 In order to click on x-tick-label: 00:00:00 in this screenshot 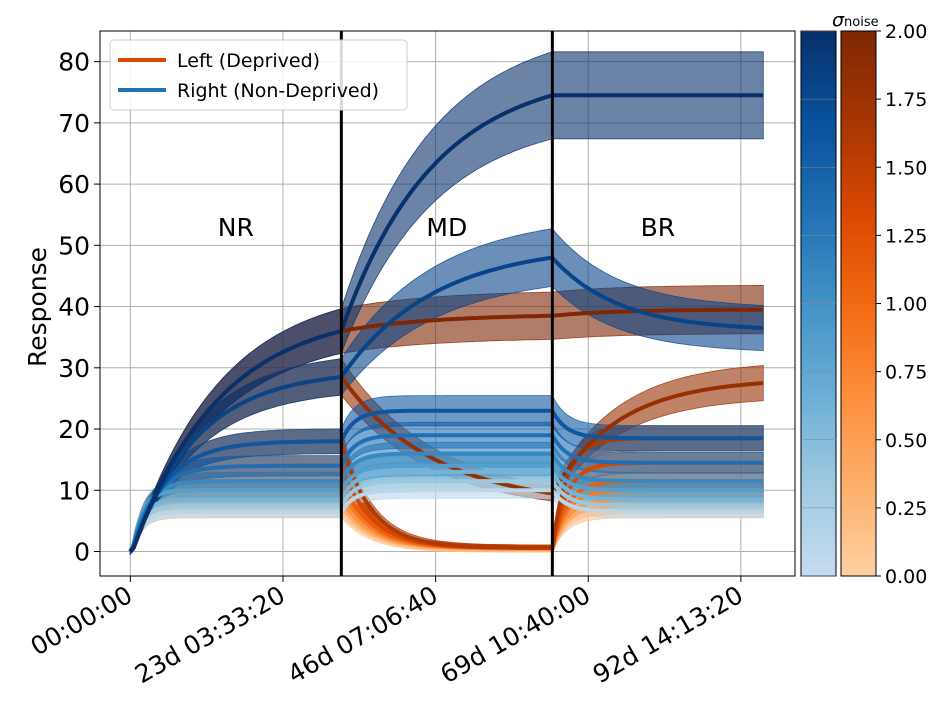, I will do `click(82, 620)`.